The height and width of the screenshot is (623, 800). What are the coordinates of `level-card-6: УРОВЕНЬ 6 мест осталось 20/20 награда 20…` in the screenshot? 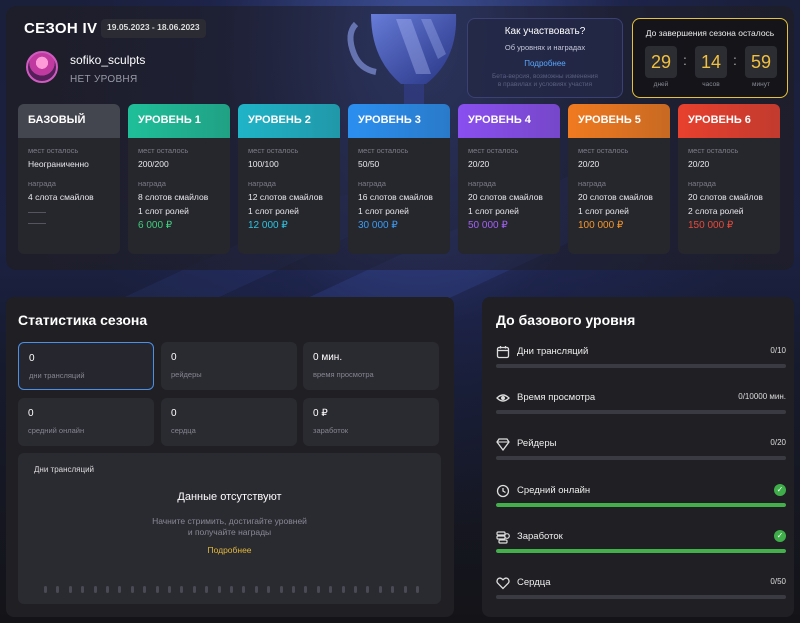 It's located at (729, 179).